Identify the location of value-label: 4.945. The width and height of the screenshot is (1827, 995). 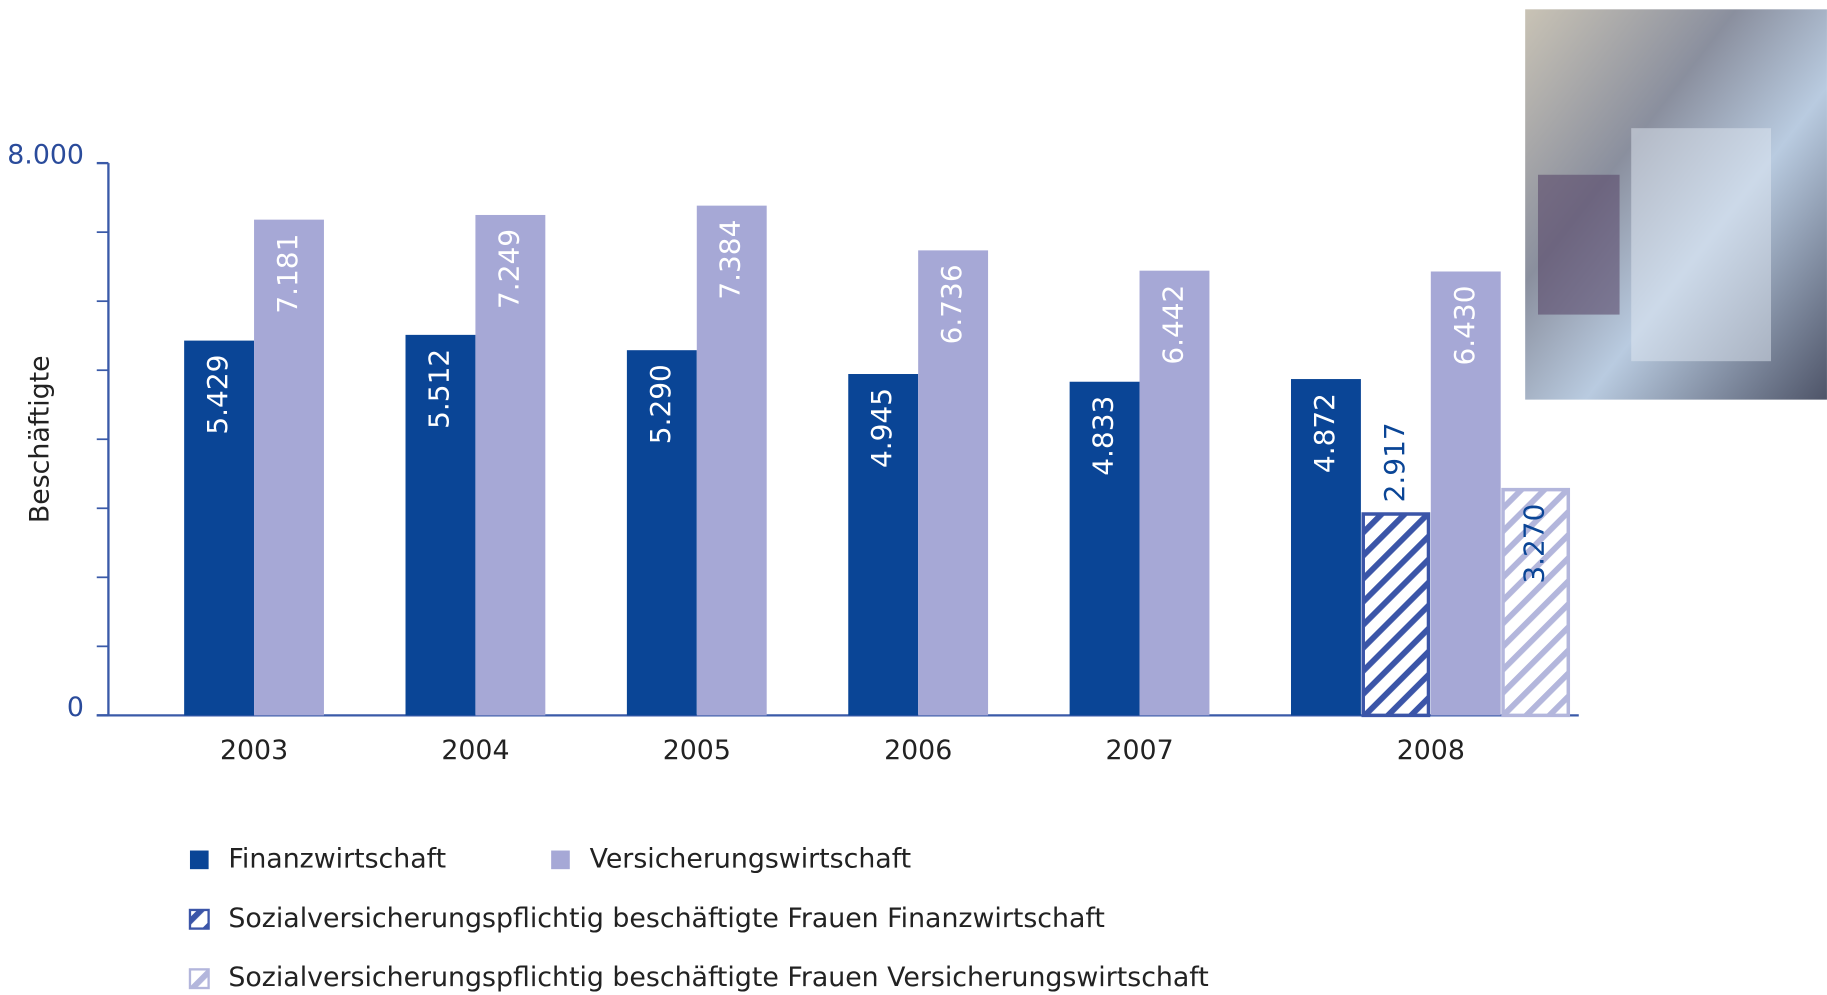
(881, 428).